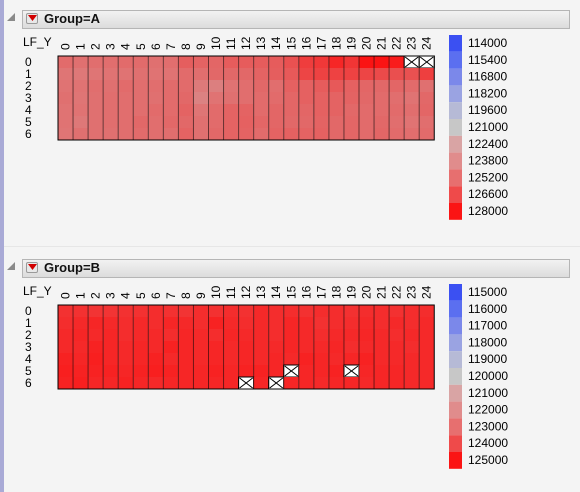  Describe the element at coordinates (397, 43) in the screenshot. I see `x-tick-label: 22` at that location.